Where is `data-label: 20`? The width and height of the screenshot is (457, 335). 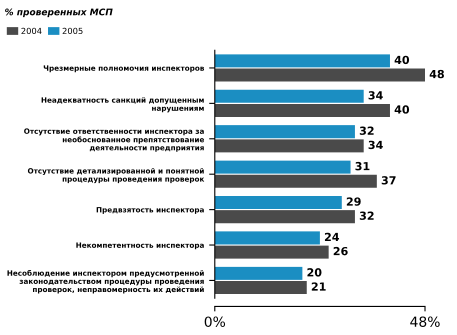 data-label: 20 is located at coordinates (314, 272).